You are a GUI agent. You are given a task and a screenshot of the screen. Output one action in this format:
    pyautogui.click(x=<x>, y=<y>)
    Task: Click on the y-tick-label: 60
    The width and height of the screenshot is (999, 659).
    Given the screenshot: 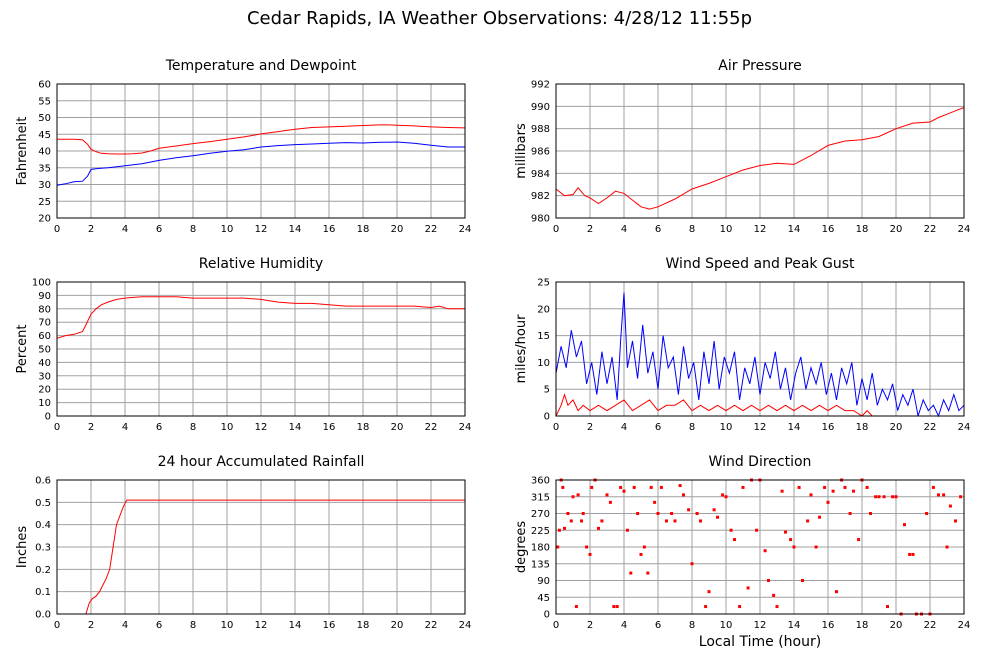 What is the action you would take?
    pyautogui.click(x=44, y=85)
    